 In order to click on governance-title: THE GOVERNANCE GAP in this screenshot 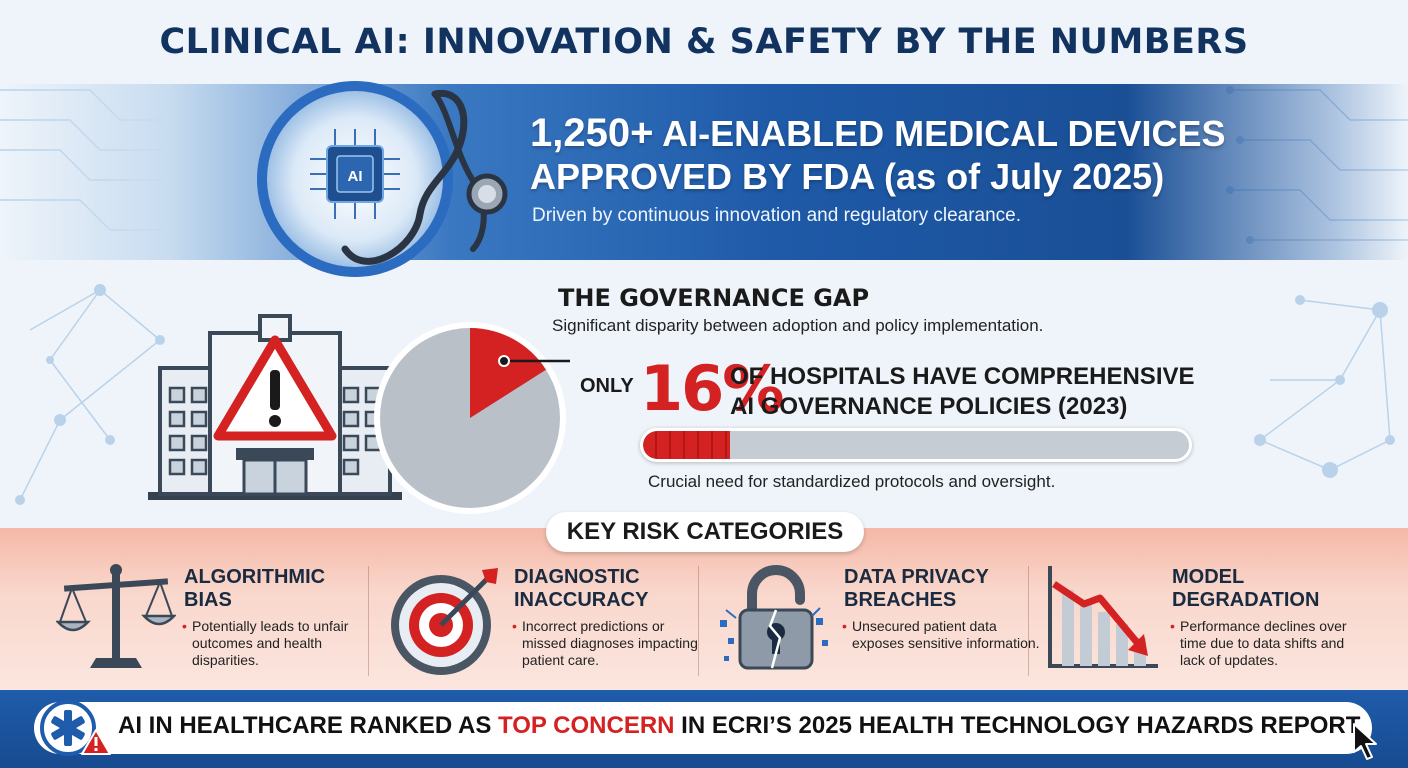, I will do `click(714, 298)`.